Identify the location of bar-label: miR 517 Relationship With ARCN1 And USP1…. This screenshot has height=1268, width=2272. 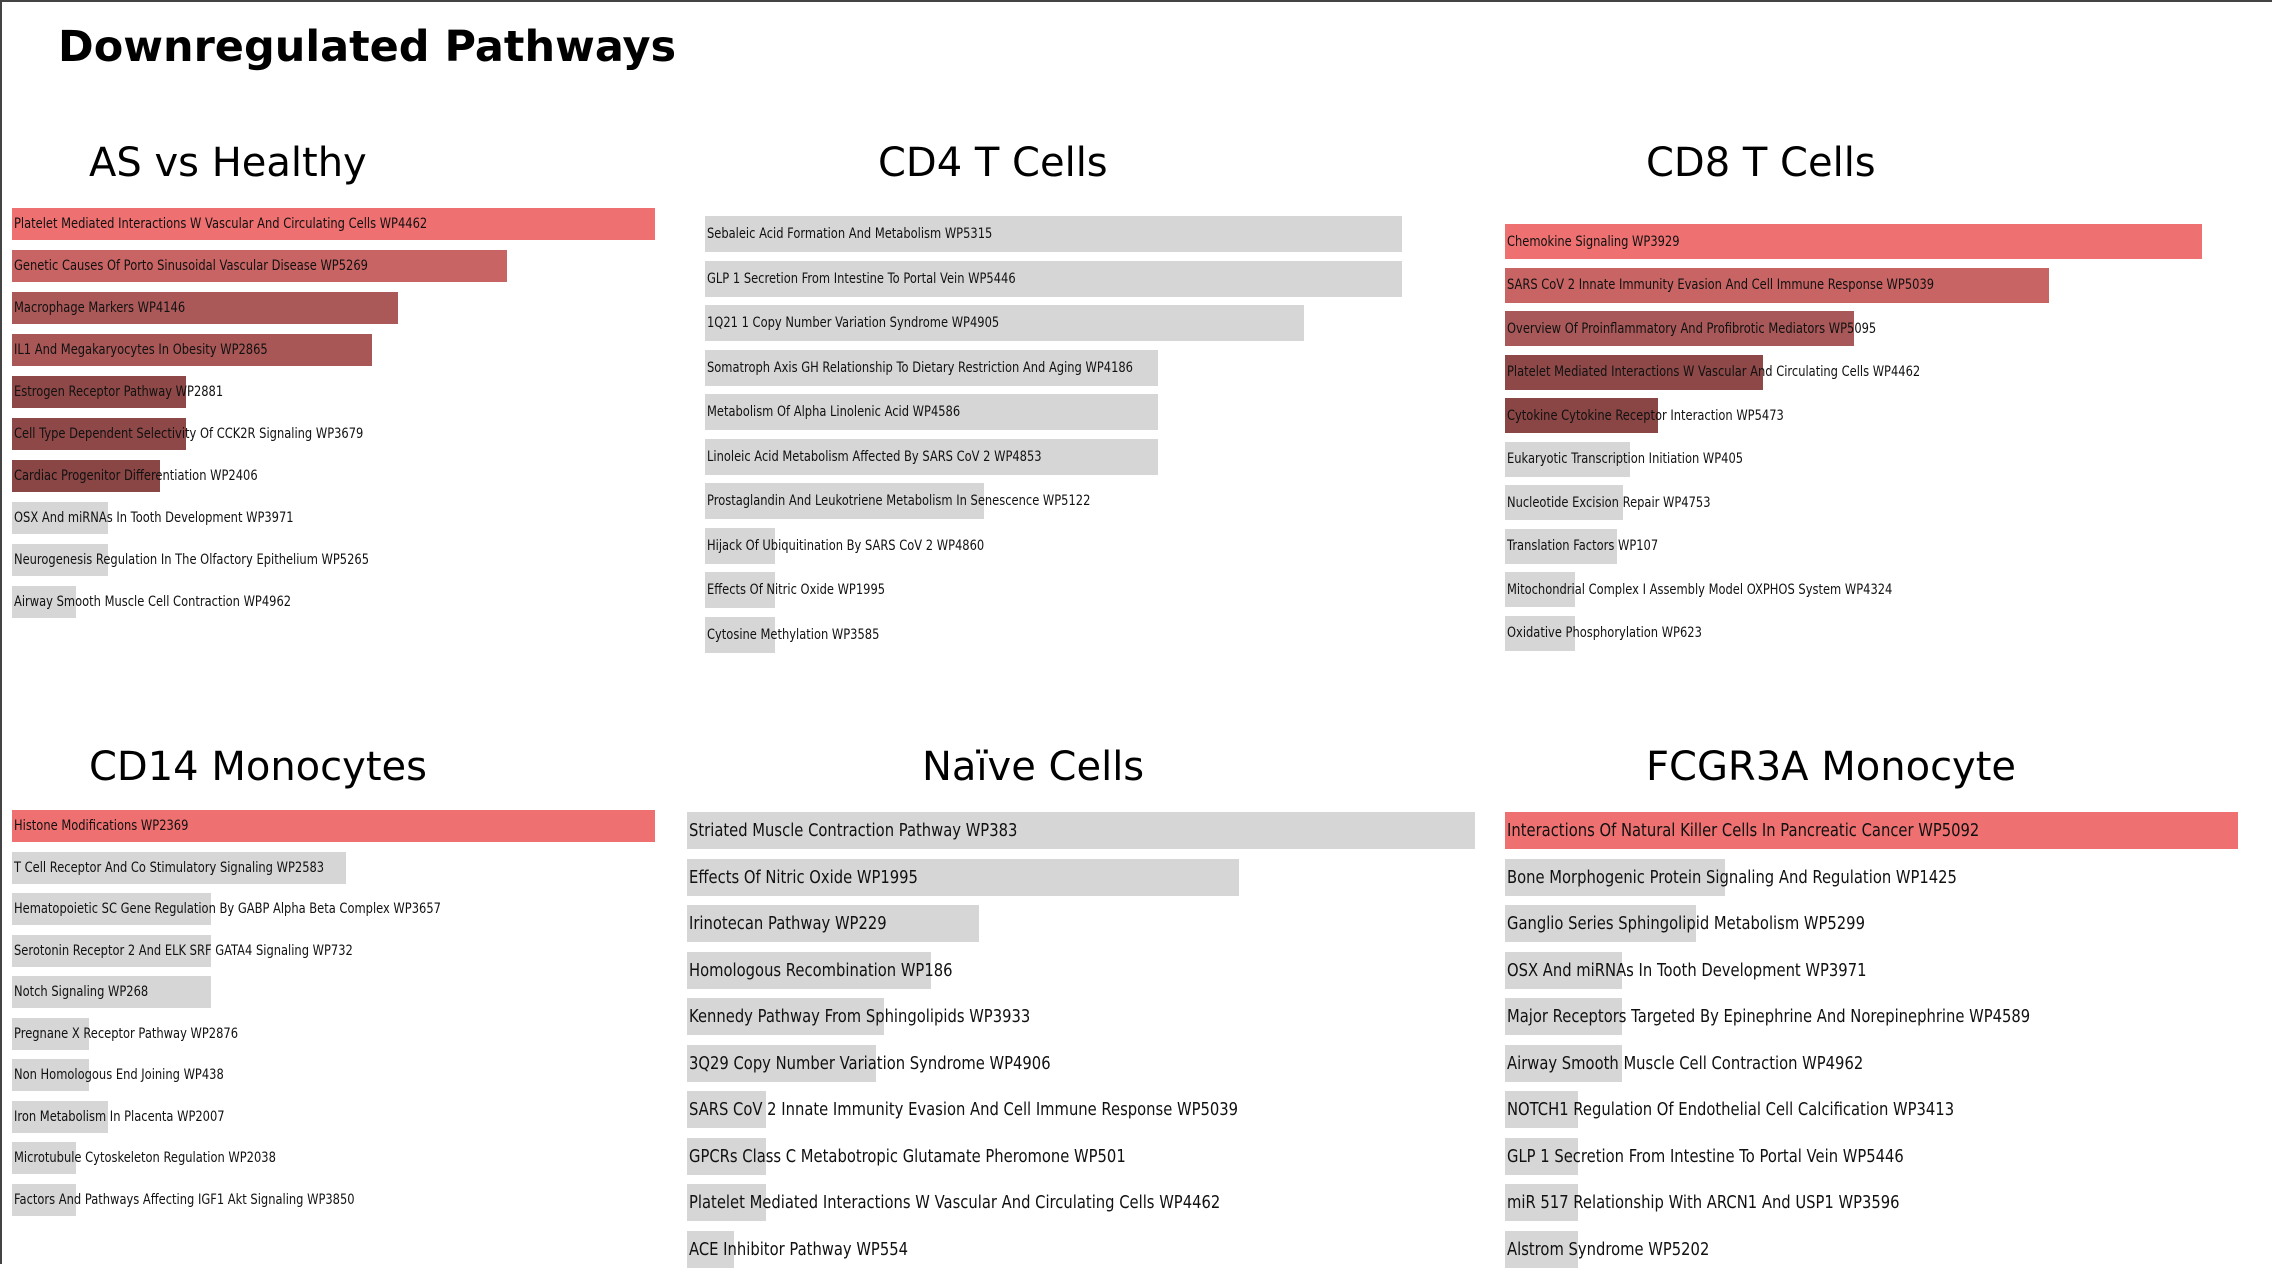
(1703, 1202).